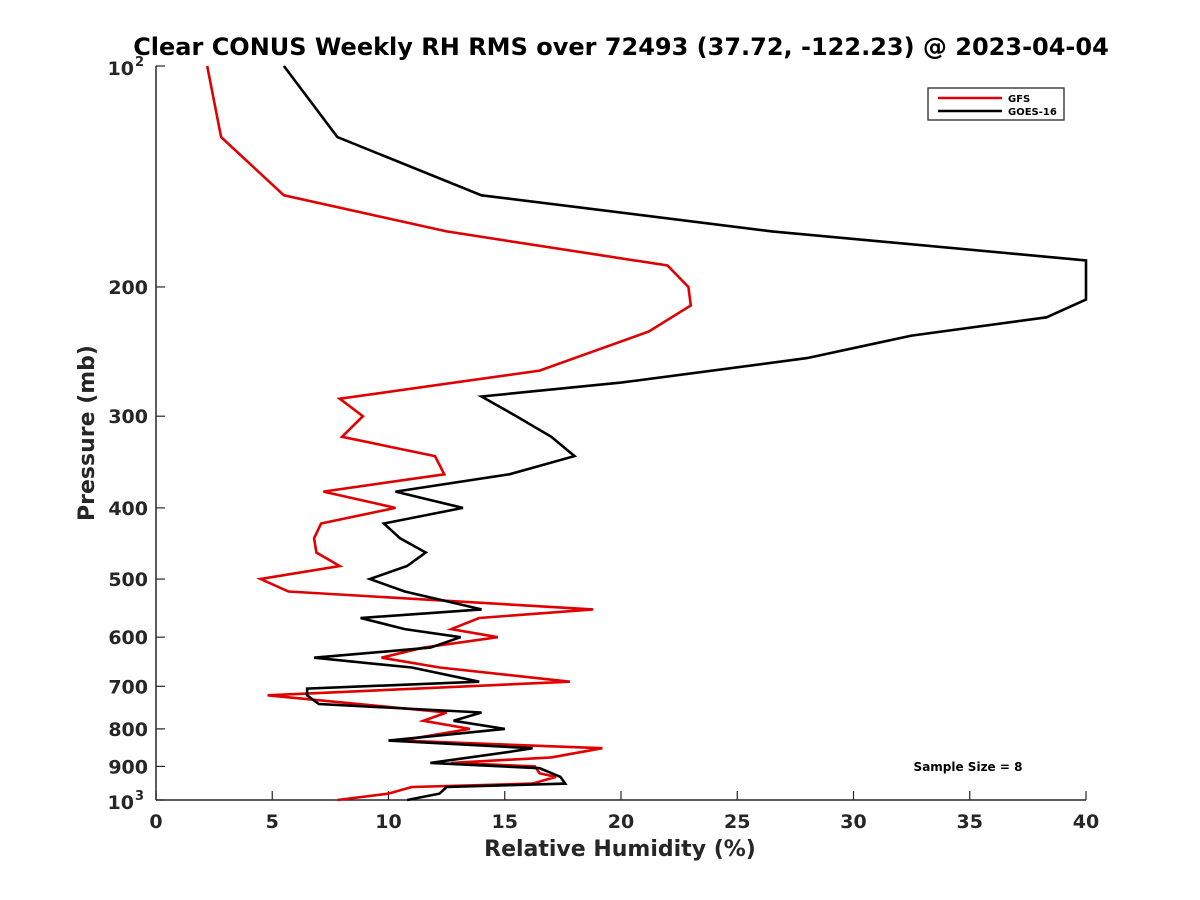 The width and height of the screenshot is (1200, 900). I want to click on y-tick-label: 500, so click(128, 580).